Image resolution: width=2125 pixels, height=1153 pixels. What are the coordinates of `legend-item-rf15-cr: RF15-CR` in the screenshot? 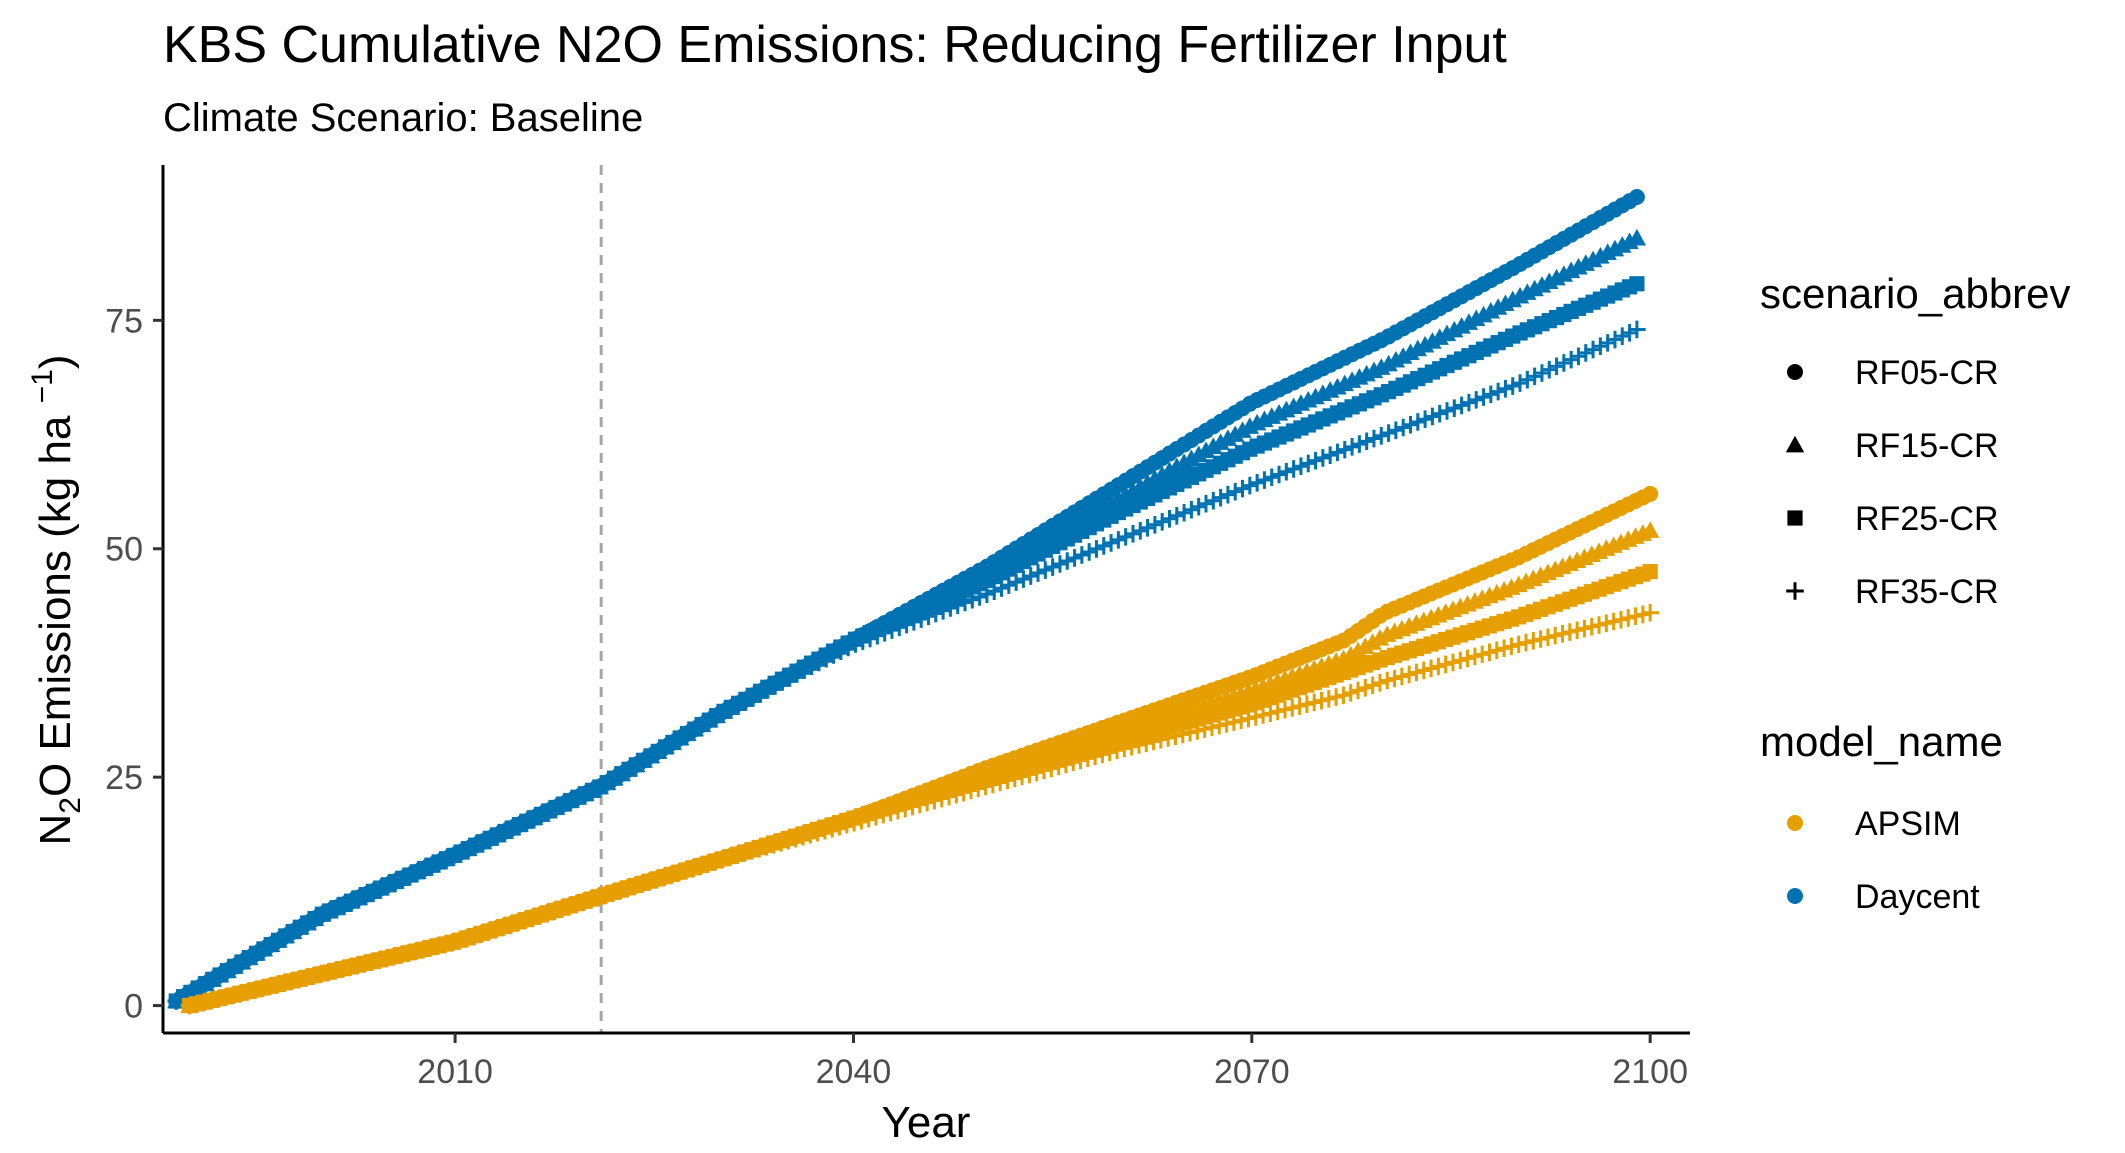 It's located at (1892, 446).